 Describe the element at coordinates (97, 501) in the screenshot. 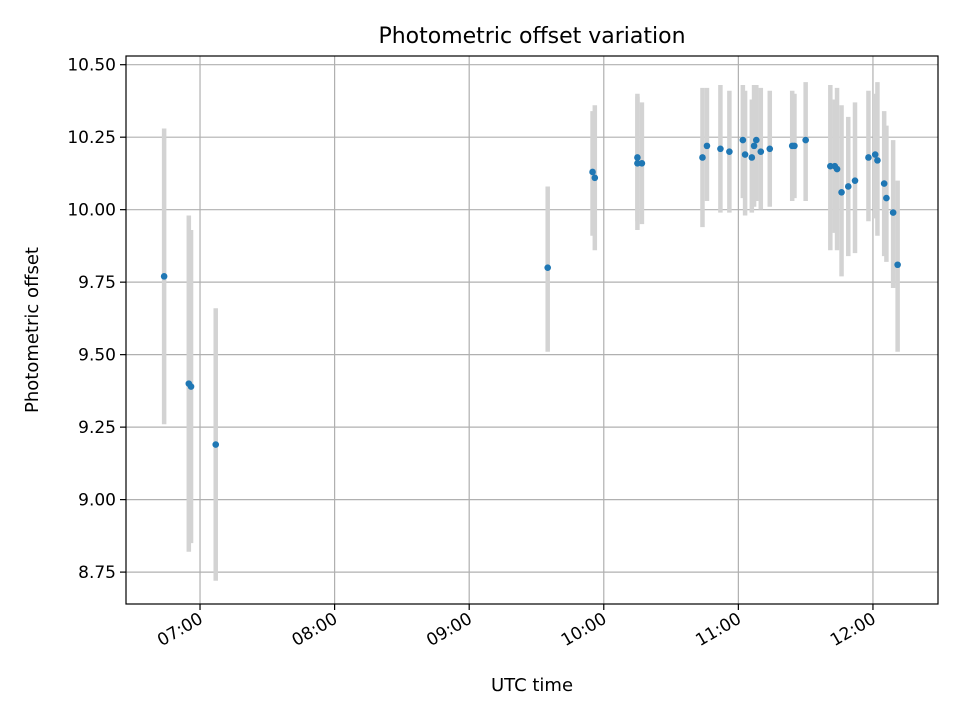

I see `y-tick-label: 9.00` at that location.